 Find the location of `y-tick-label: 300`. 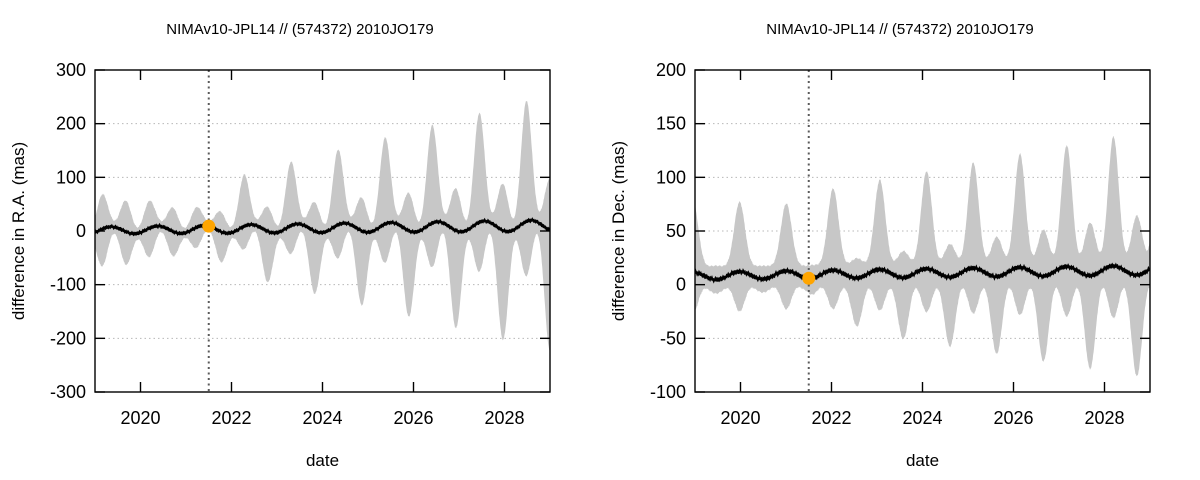

y-tick-label: 300 is located at coordinates (71, 70).